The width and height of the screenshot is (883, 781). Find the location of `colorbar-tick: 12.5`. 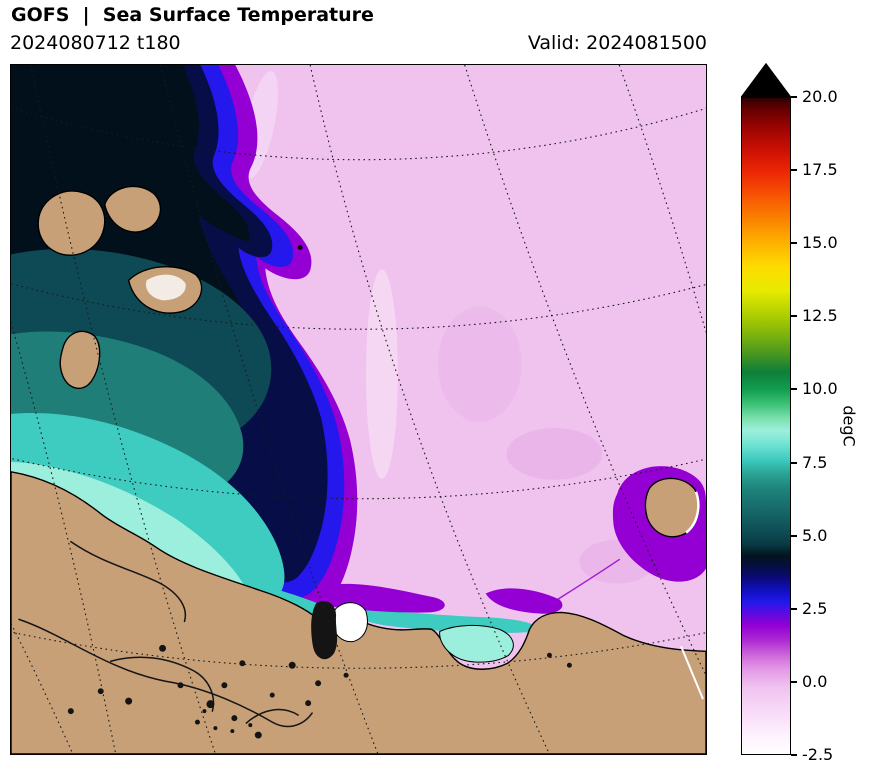

colorbar-tick: 12.5 is located at coordinates (814, 316).